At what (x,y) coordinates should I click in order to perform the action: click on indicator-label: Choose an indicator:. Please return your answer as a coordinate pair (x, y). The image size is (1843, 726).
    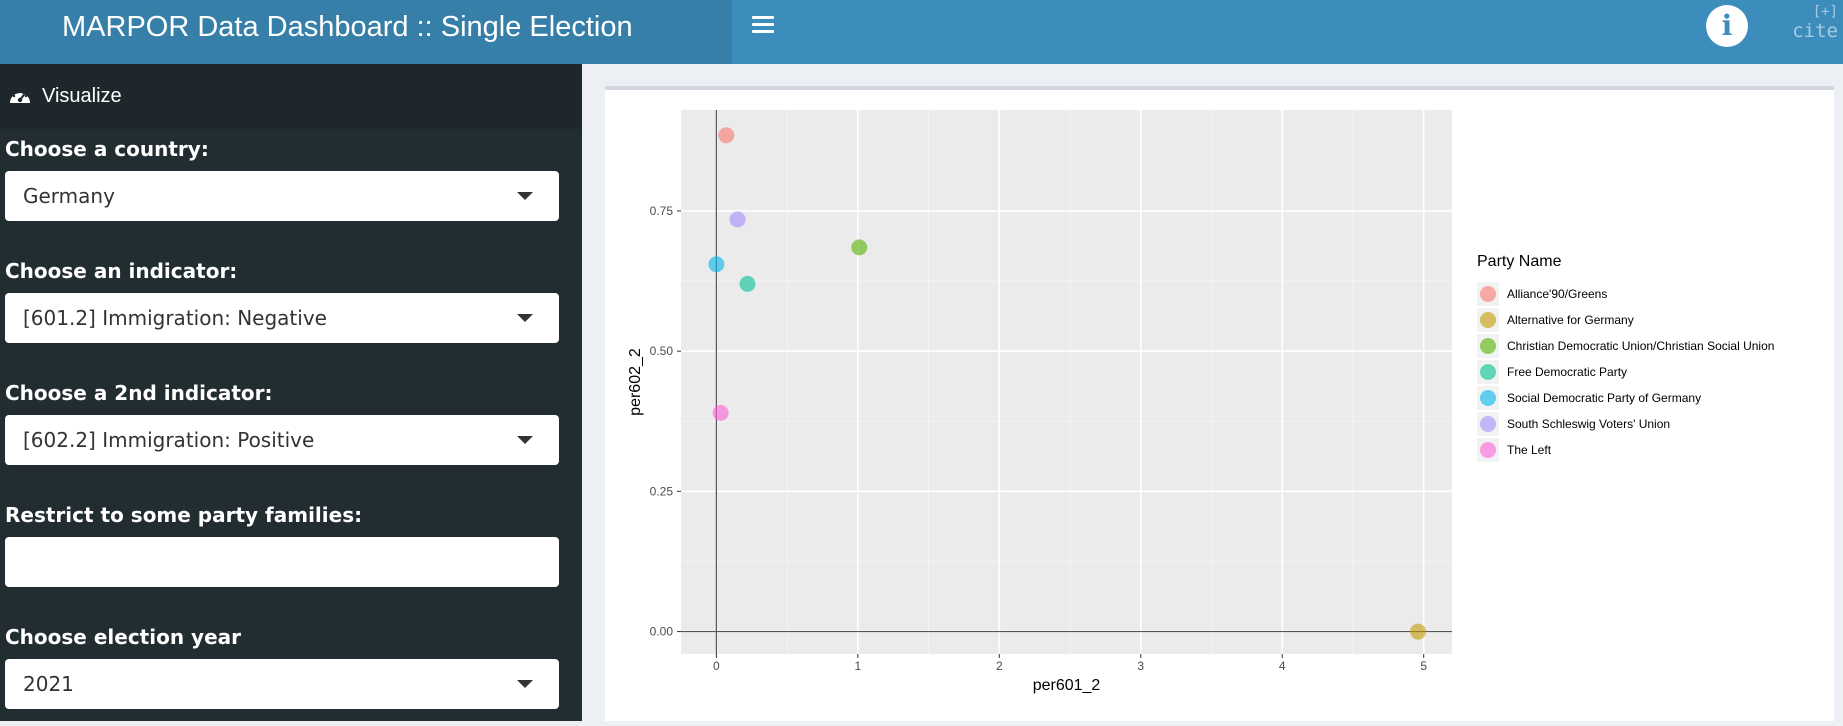
    Looking at the image, I should click on (121, 271).